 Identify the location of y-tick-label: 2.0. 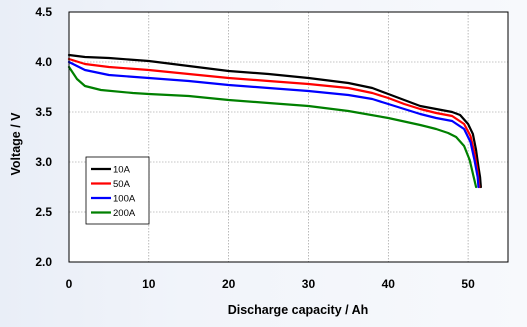
(43, 262).